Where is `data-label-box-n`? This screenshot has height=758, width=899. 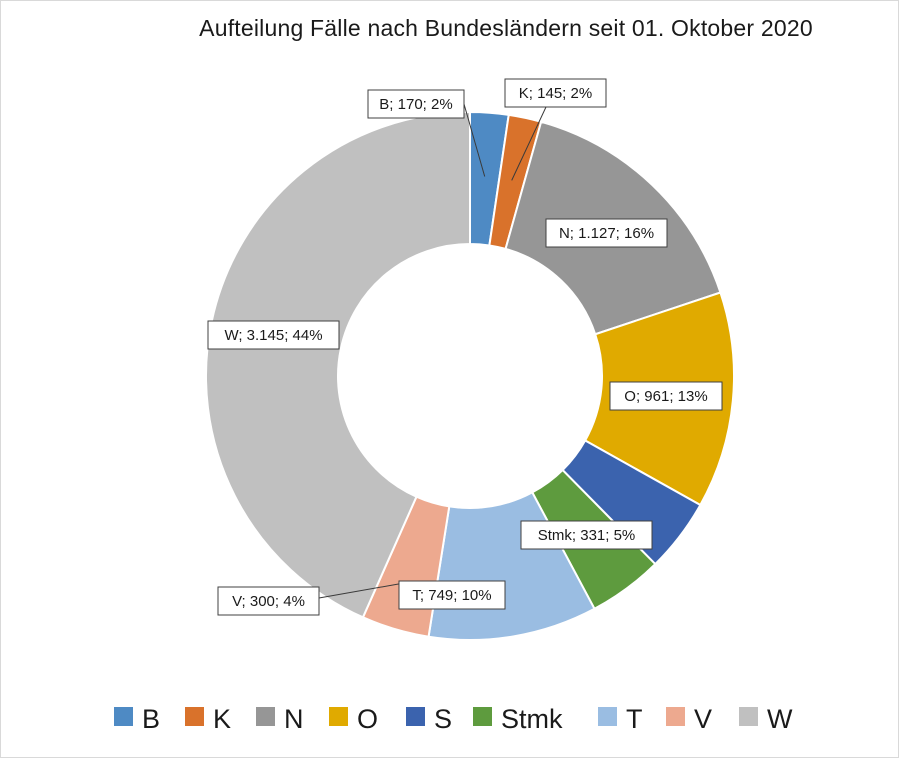
data-label-box-n is located at coordinates (606, 233).